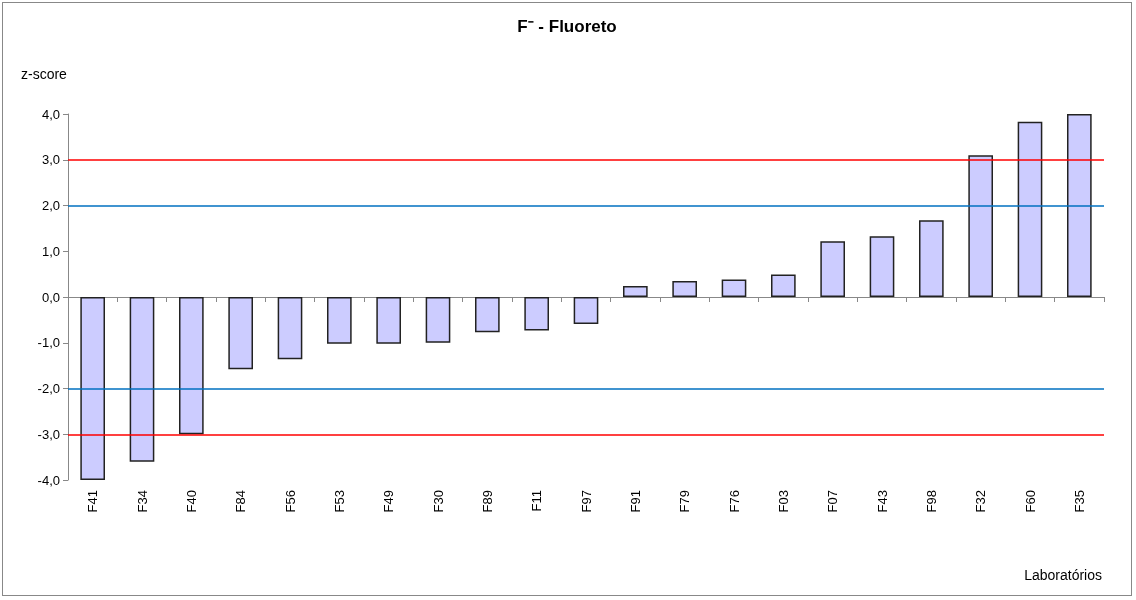 Image resolution: width=1136 pixels, height=600 pixels. What do you see at coordinates (1063, 575) in the screenshot?
I see `x-axis-title: Laboratórios` at bounding box center [1063, 575].